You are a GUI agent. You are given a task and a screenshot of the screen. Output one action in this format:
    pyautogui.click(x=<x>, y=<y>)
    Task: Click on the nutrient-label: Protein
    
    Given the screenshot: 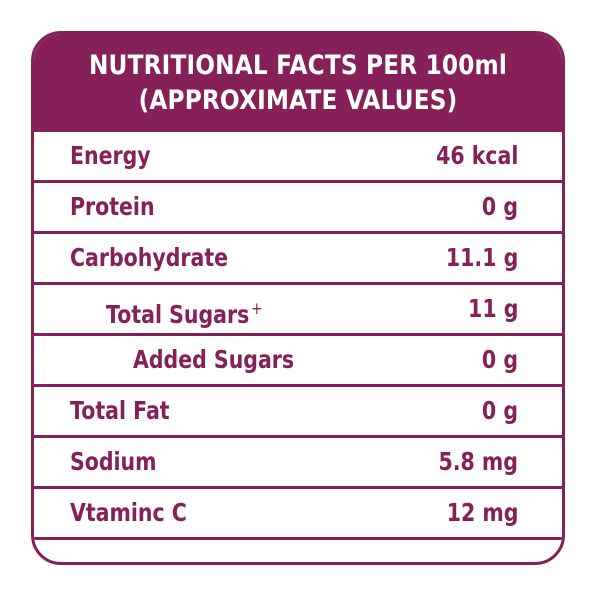 What is the action you would take?
    pyautogui.click(x=112, y=206)
    